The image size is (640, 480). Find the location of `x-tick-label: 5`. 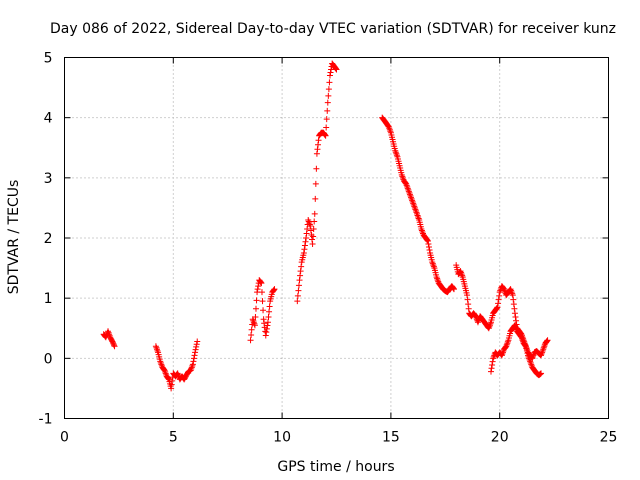

x-tick-label: 5 is located at coordinates (173, 438).